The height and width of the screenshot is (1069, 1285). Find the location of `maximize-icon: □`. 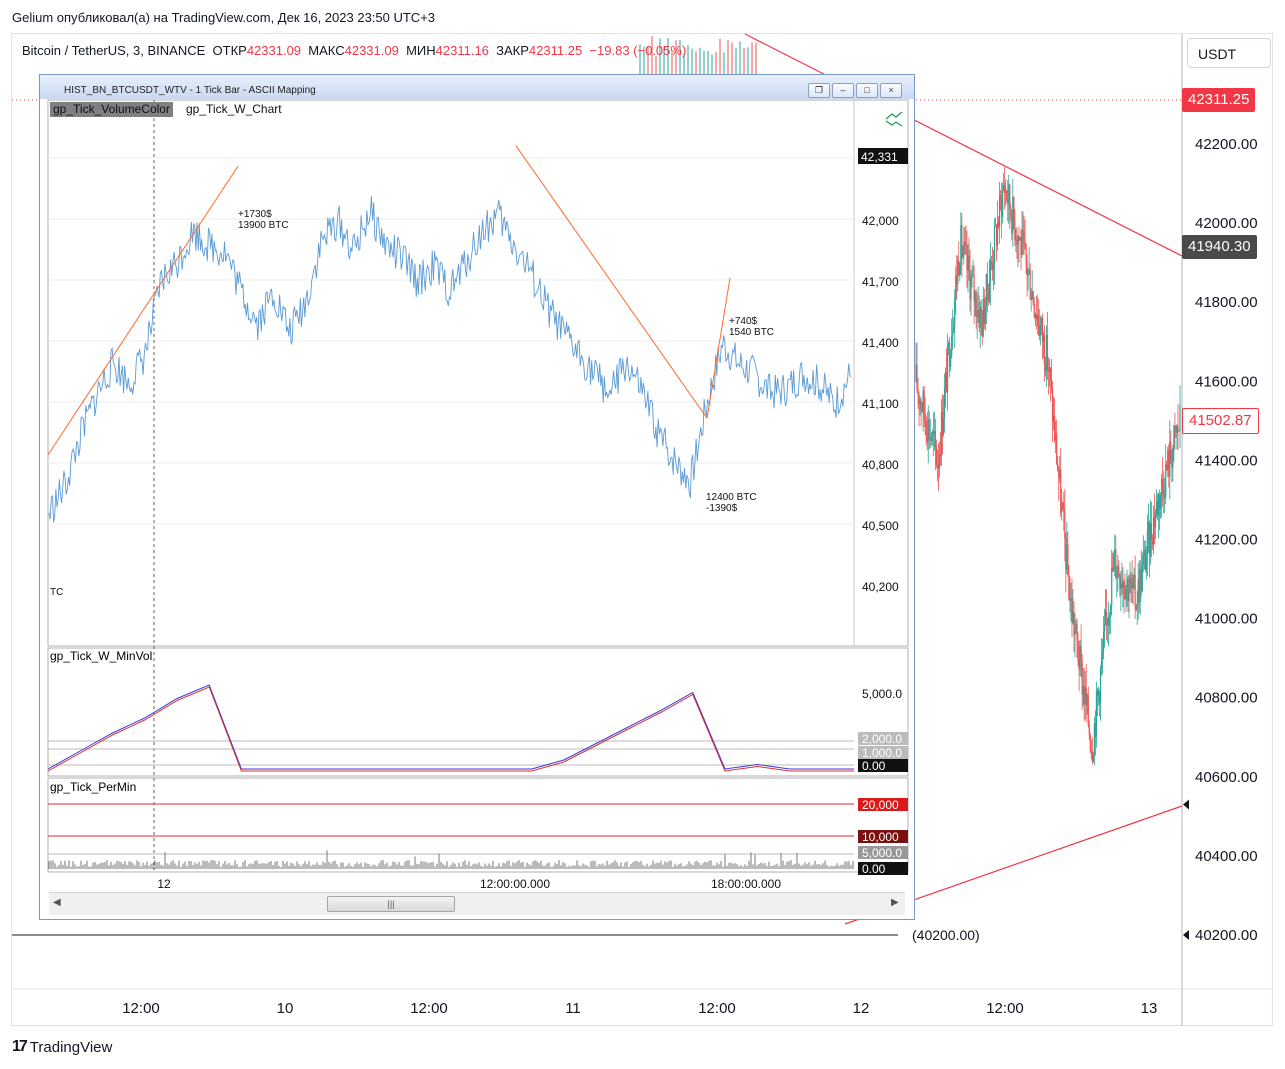

maximize-icon: □ is located at coordinates (867, 90).